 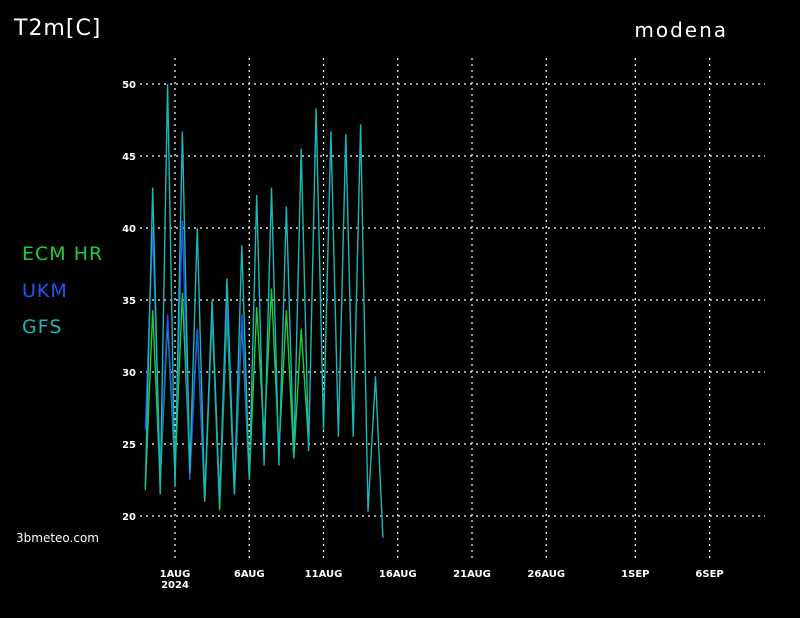 What do you see at coordinates (249, 574) in the screenshot?
I see `x-tick-label: 6AUG` at bounding box center [249, 574].